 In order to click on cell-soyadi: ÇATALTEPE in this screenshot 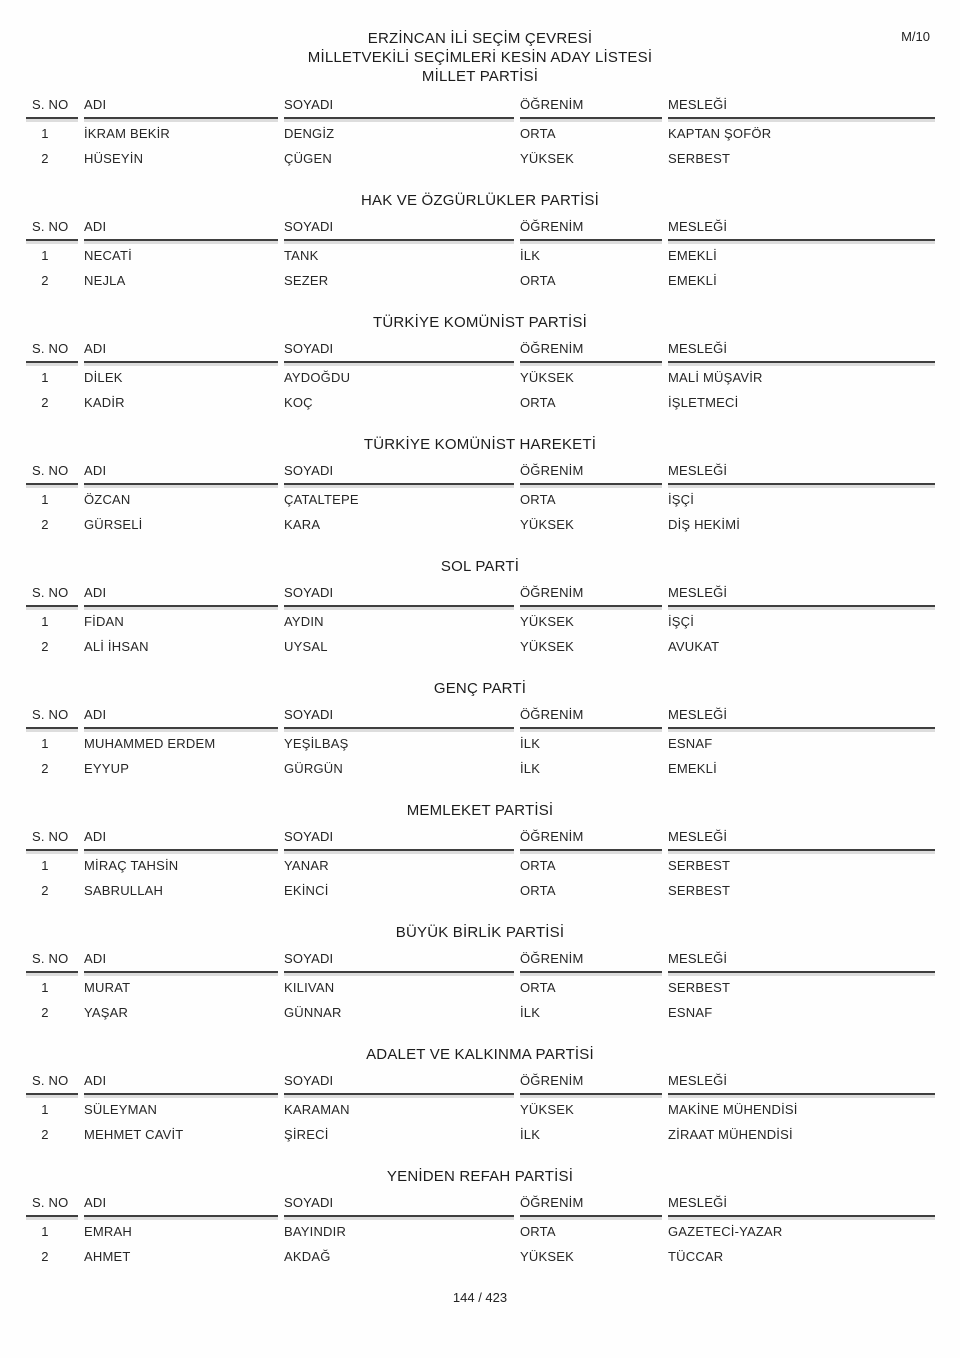, I will do `click(321, 499)`.